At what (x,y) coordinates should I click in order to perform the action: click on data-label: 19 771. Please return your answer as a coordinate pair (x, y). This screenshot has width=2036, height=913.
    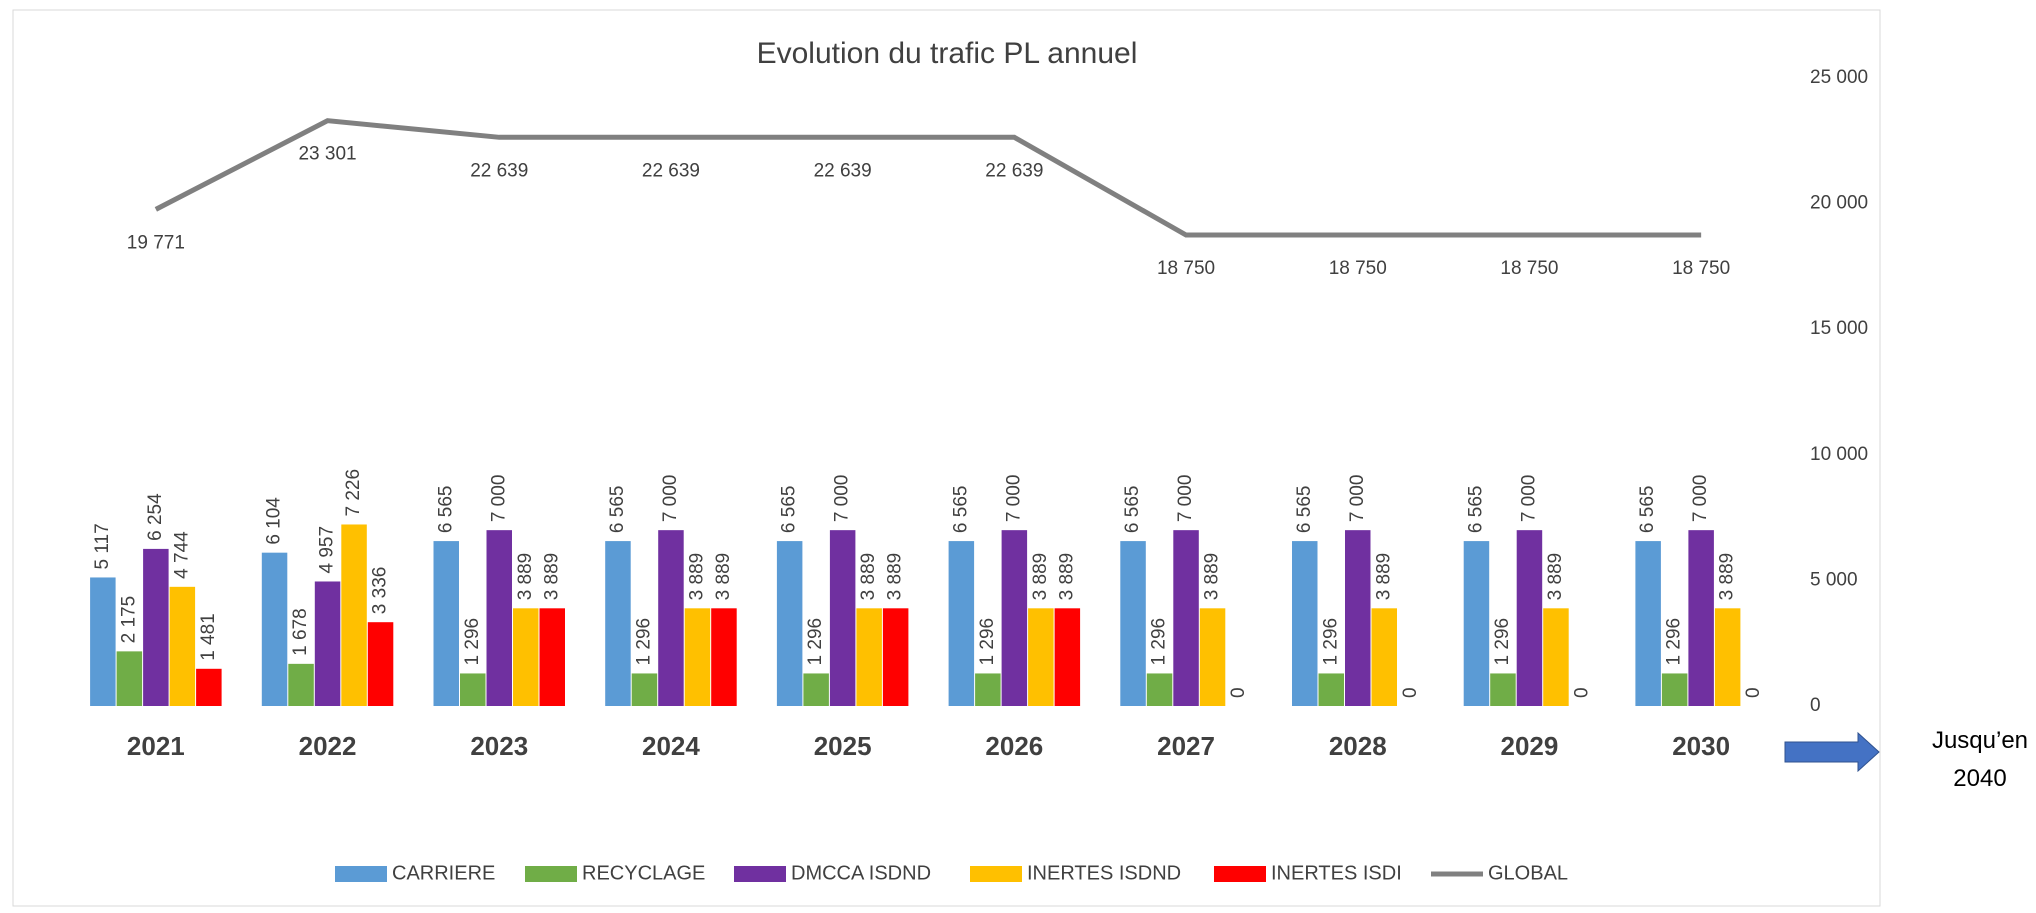
    Looking at the image, I should click on (156, 242).